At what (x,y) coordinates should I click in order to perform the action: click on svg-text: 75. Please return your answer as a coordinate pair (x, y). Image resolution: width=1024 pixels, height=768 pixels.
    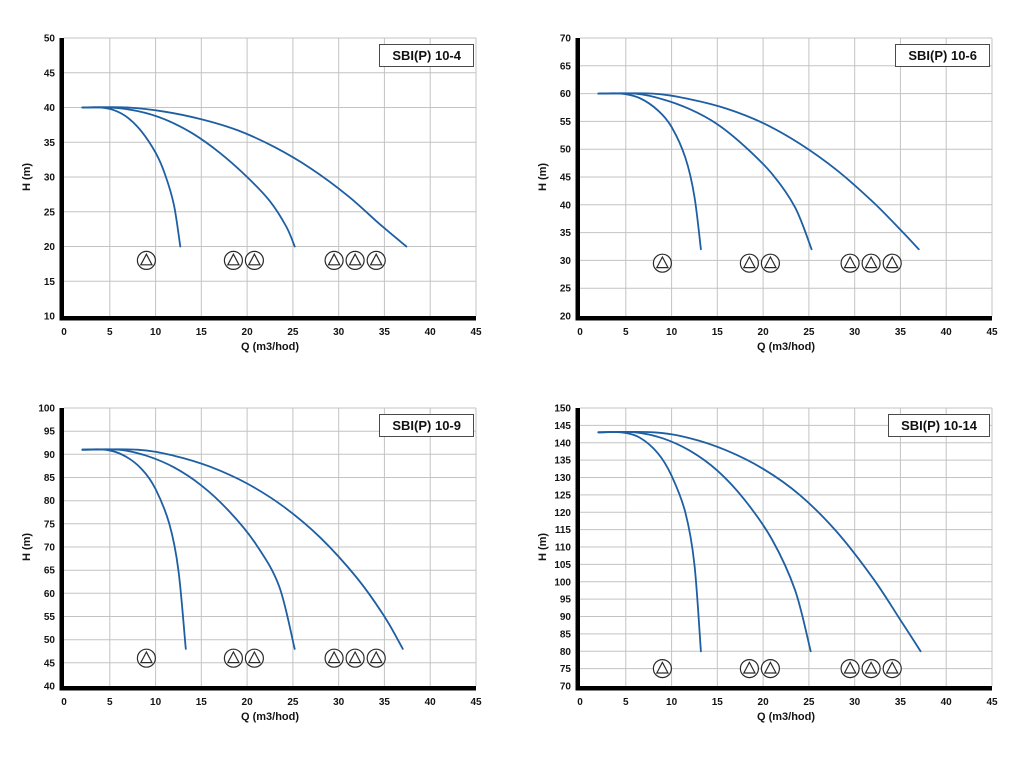
    Looking at the image, I should click on (50, 524).